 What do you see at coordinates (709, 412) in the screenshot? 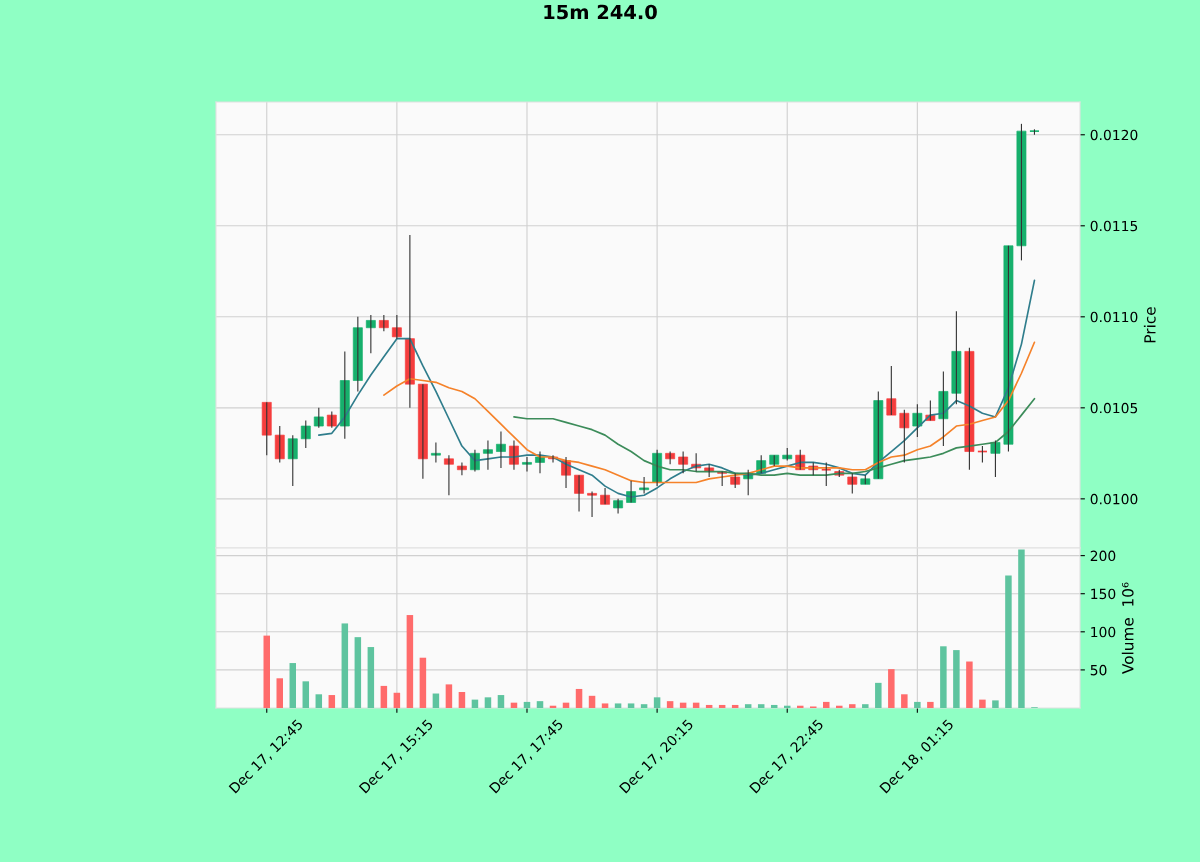
I see `line-series` at bounding box center [709, 412].